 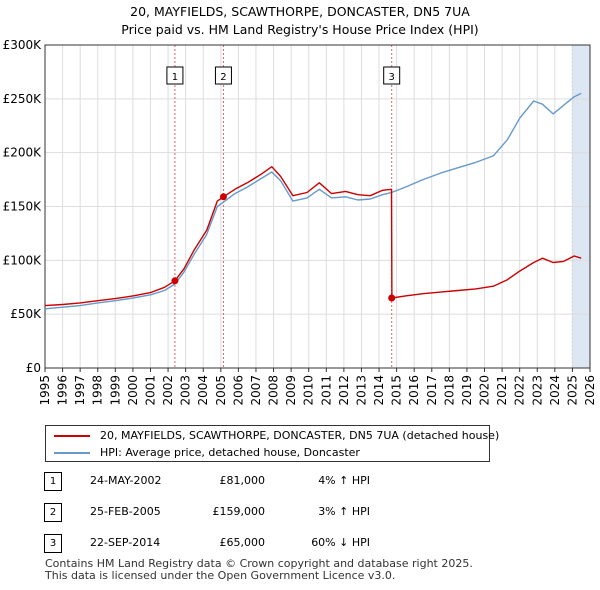 I want to click on sale-price: £81,000, so click(x=242, y=480).